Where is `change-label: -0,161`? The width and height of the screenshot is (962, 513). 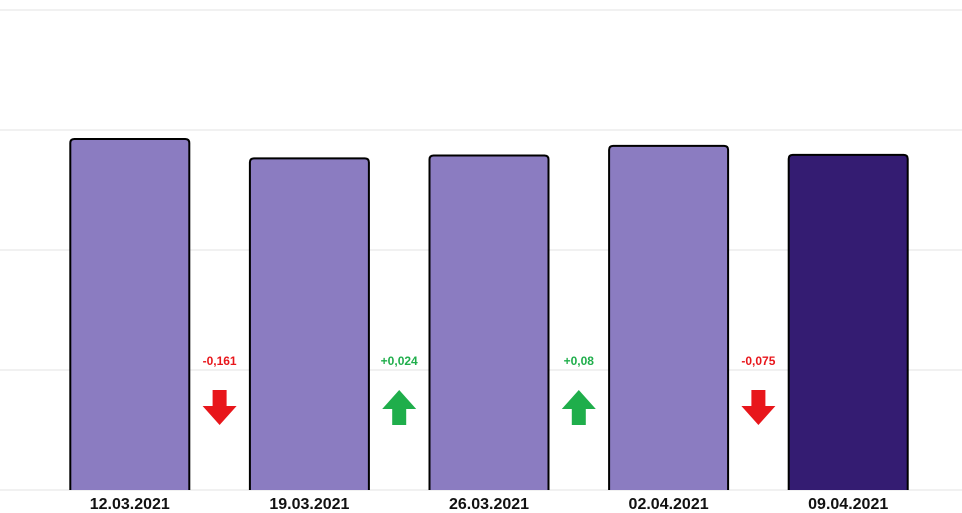
change-label: -0,161 is located at coordinates (220, 361).